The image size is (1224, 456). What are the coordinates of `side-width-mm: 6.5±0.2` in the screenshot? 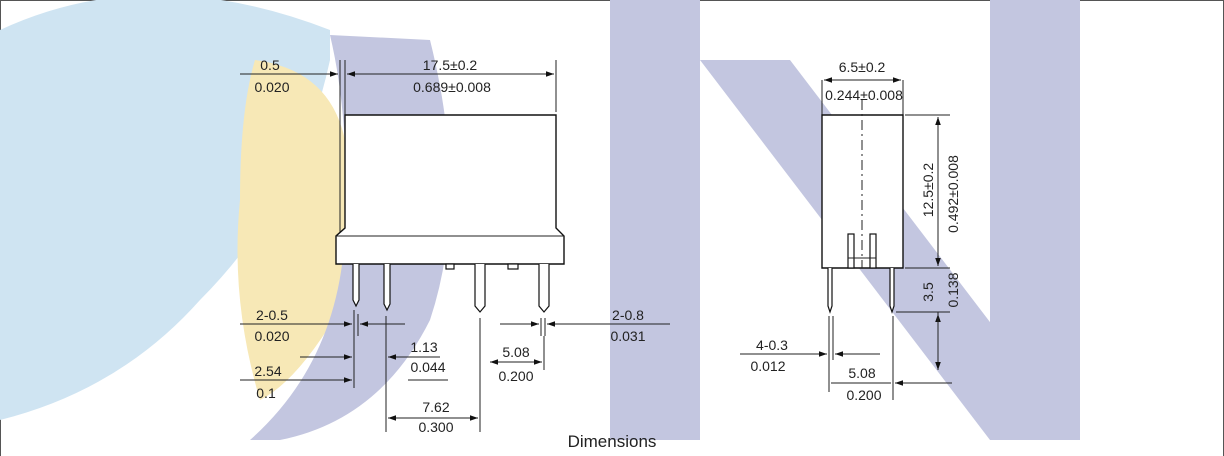 It's located at (862, 67).